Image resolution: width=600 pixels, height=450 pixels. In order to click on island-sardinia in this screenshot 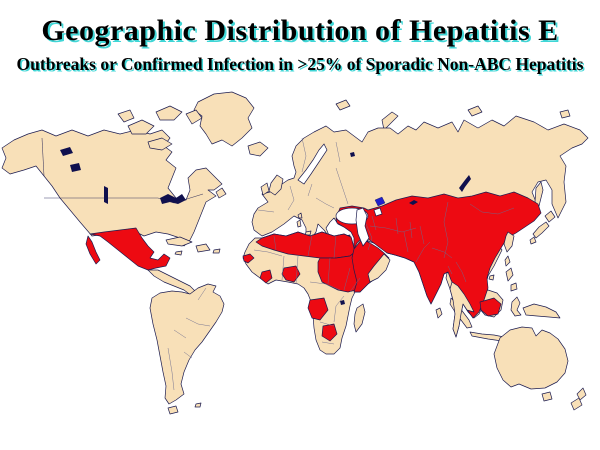, I will do `click(299, 223)`.